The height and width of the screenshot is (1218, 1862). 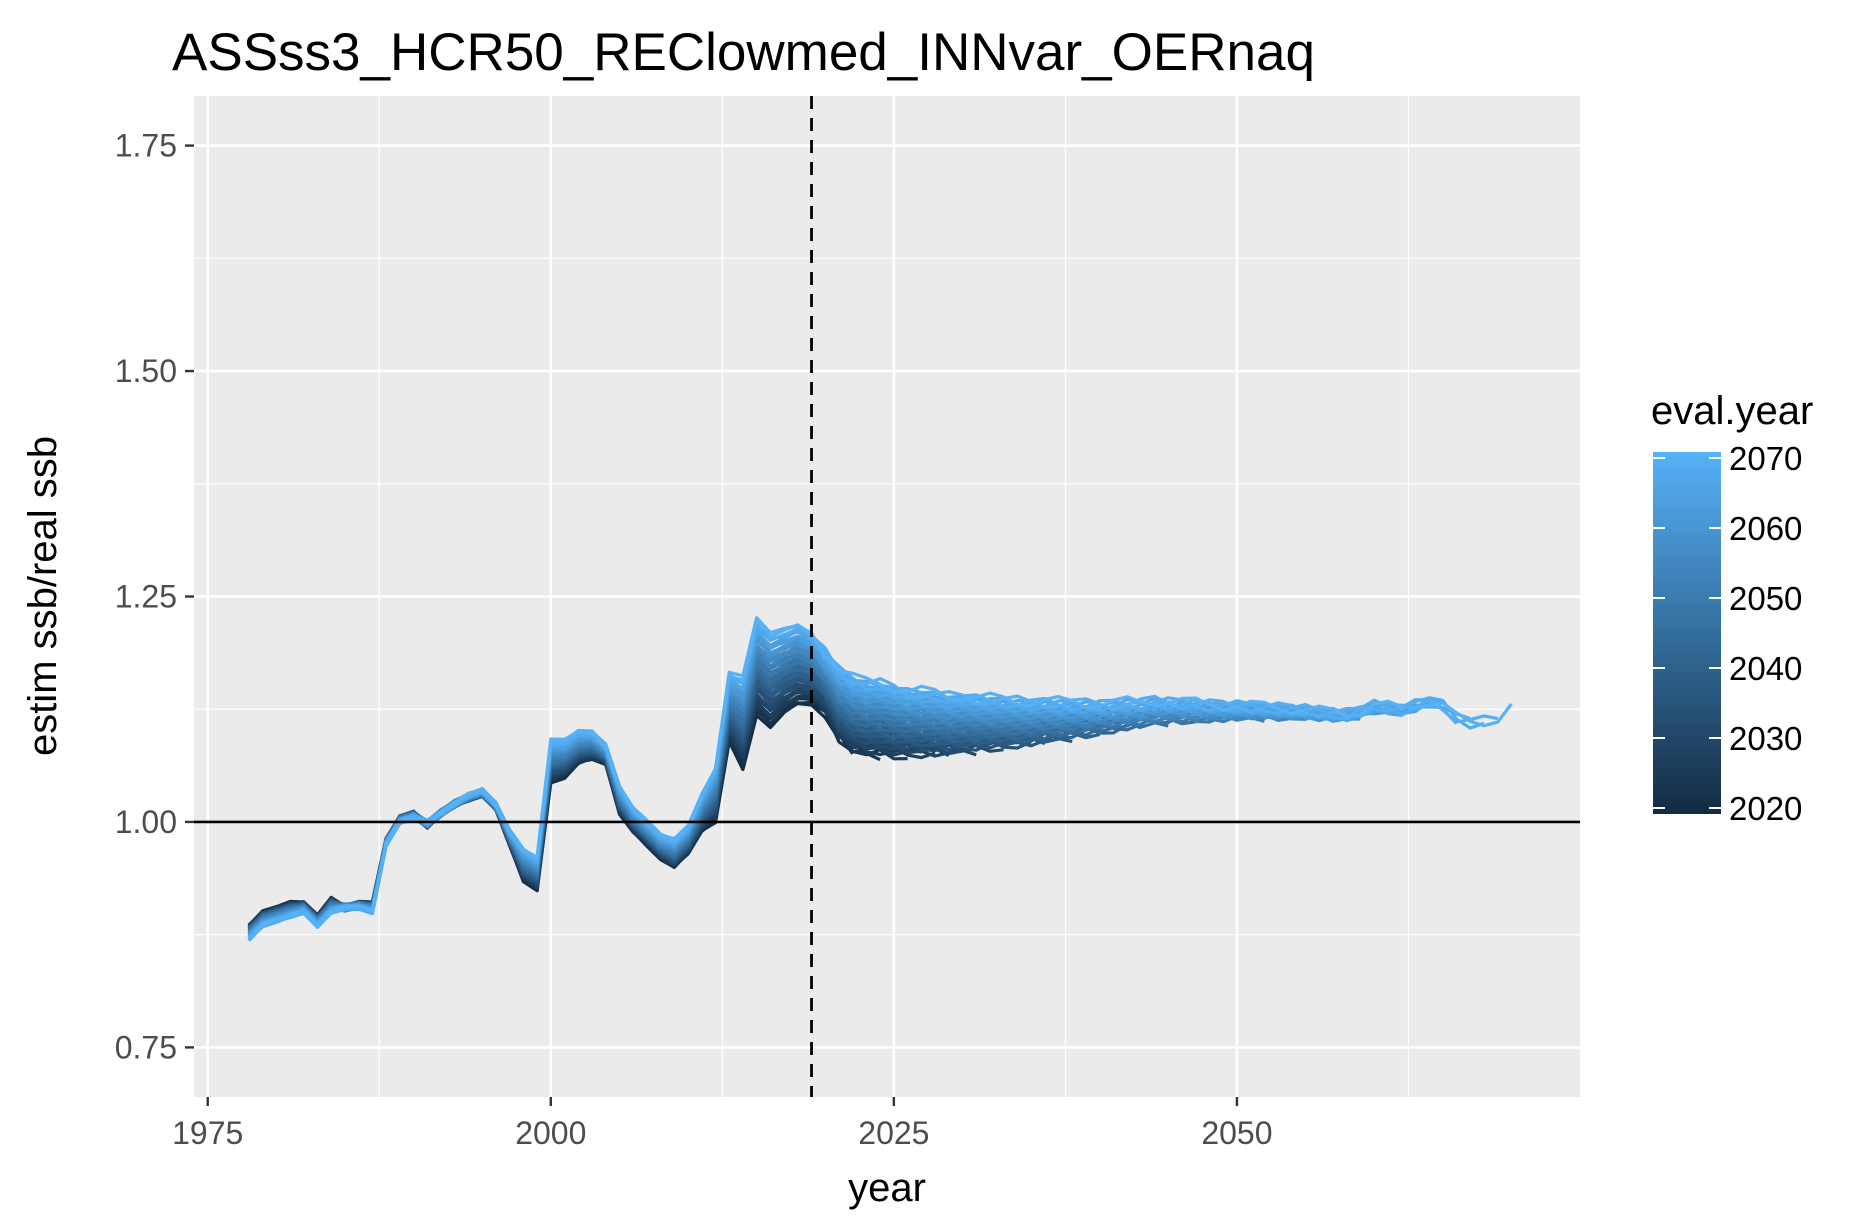 What do you see at coordinates (1687, 633) in the screenshot?
I see `legend-colorbar` at bounding box center [1687, 633].